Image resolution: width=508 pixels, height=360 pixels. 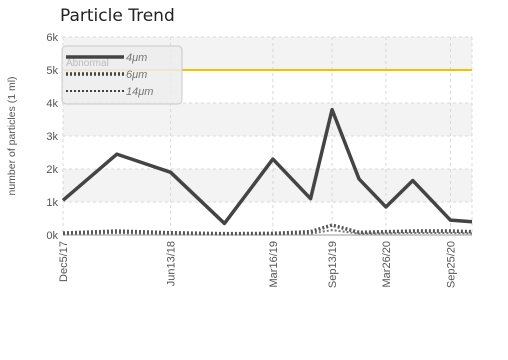 What do you see at coordinates (52, 236) in the screenshot?
I see `y-tick-label: 0k` at bounding box center [52, 236].